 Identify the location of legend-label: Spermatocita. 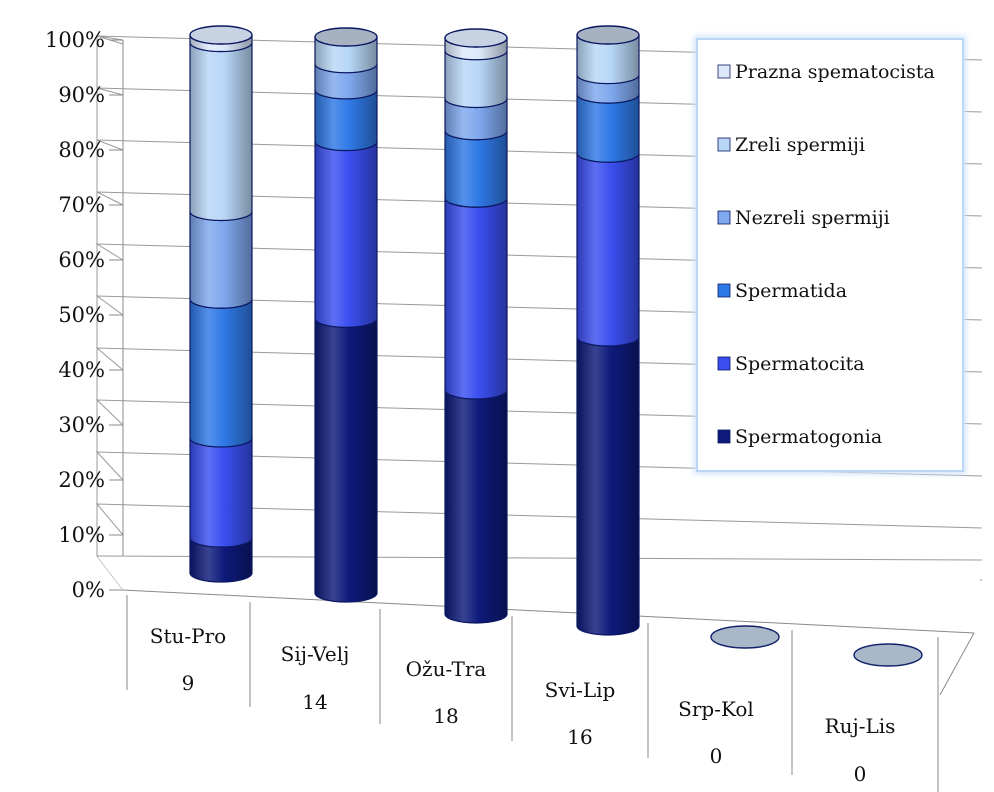
(800, 364).